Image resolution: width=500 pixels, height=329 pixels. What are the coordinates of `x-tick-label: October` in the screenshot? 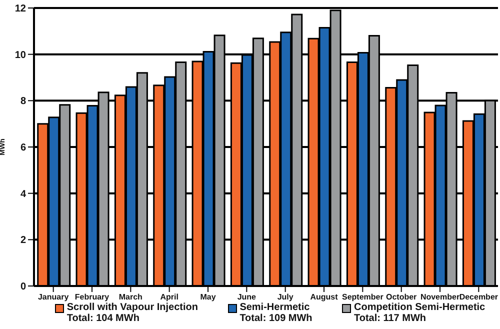 It's located at (401, 297).